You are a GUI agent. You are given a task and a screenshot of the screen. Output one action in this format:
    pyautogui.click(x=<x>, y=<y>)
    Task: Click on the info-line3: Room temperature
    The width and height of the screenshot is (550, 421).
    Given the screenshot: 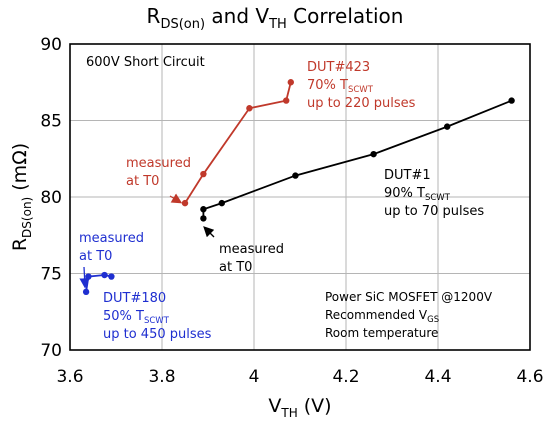 What is the action you would take?
    pyautogui.click(x=381, y=333)
    